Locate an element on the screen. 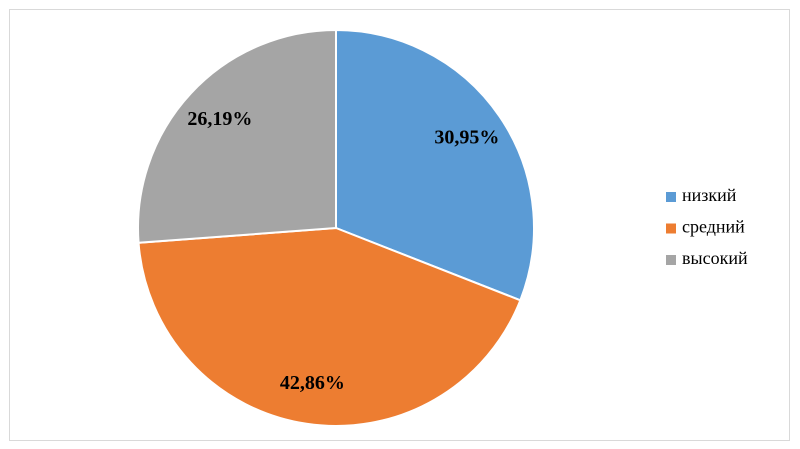 The image size is (800, 449). pie-slice is located at coordinates (237, 136).